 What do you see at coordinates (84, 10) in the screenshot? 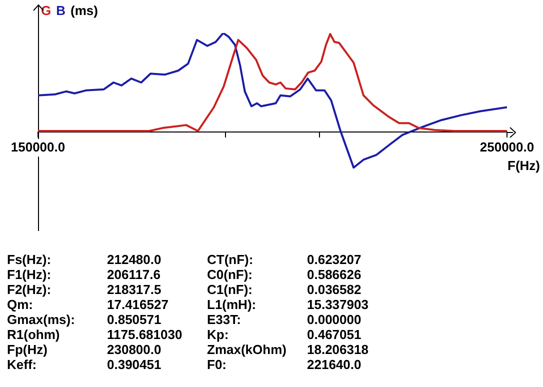
I see `y-axis-title: (ms)` at bounding box center [84, 10].